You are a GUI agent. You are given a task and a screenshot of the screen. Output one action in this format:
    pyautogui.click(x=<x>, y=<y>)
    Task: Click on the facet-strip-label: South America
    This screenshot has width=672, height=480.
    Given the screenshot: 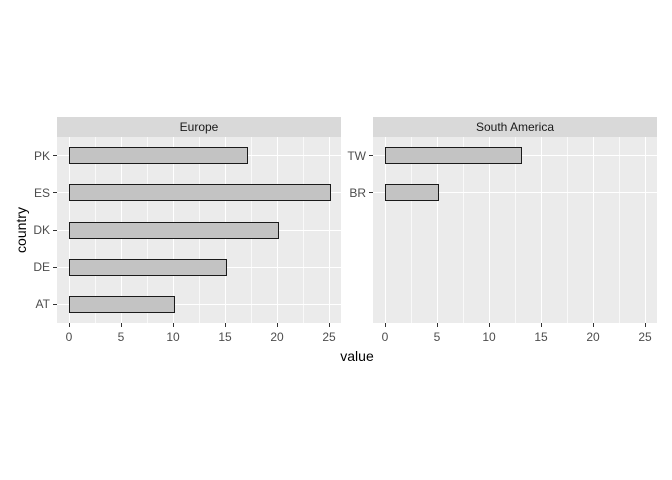 What is the action you would take?
    pyautogui.click(x=515, y=127)
    